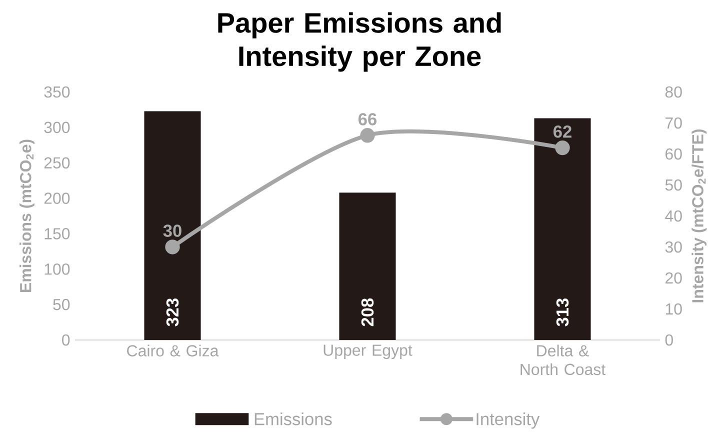 This screenshot has height=438, width=719. What do you see at coordinates (673, 185) in the screenshot?
I see `y2-tick-label: 50` at bounding box center [673, 185].